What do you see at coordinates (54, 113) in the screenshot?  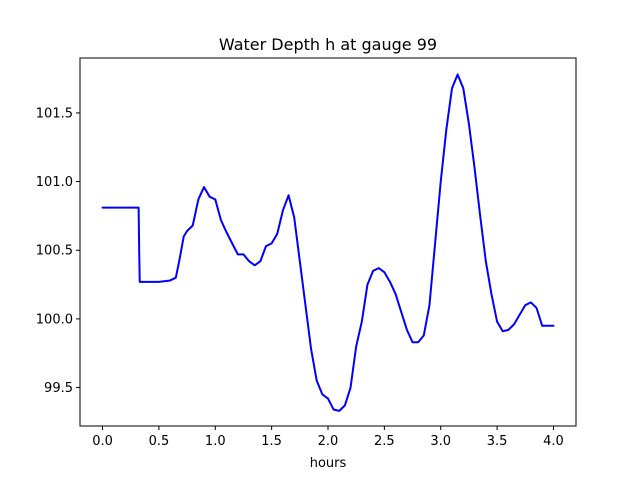 I see `y-tick-label: 101.5` at bounding box center [54, 113].